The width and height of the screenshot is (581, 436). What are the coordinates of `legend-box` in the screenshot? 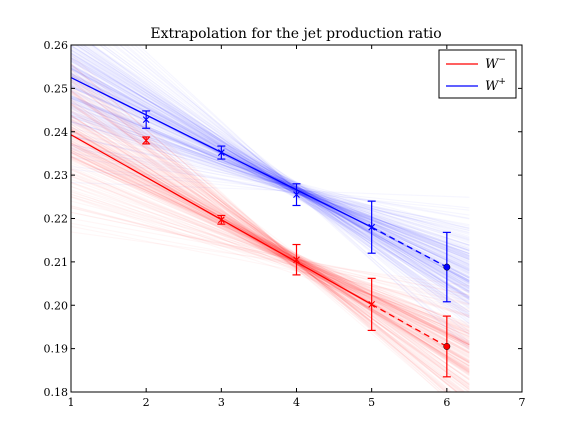 It's located at (477, 74).